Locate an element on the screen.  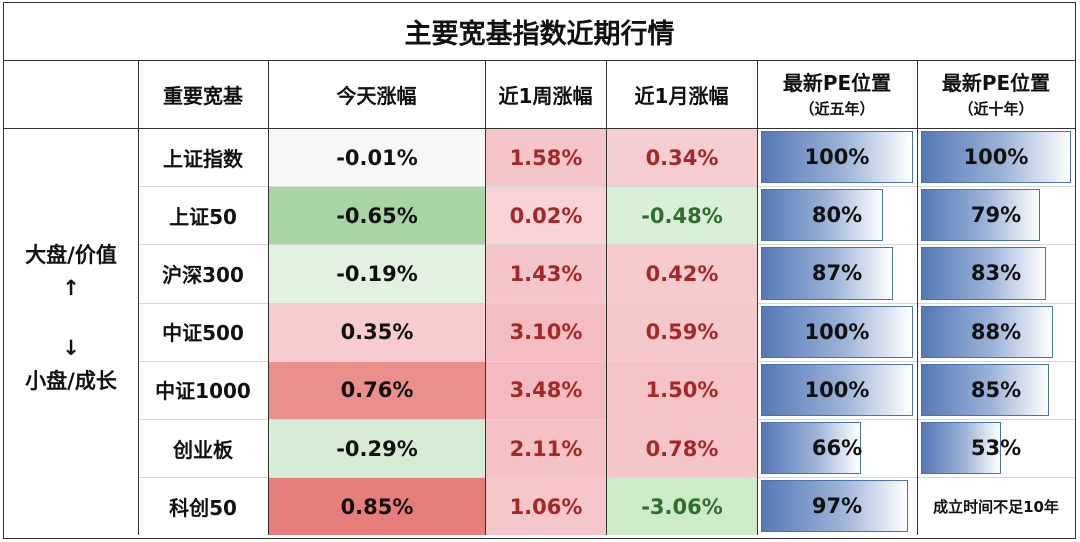
pe10-value: 83% is located at coordinates (996, 273).